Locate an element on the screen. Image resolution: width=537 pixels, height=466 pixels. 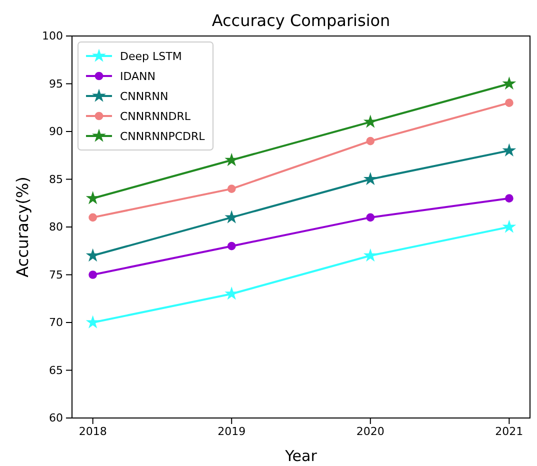
legend-label: Deep LSTM is located at coordinates (151, 56).